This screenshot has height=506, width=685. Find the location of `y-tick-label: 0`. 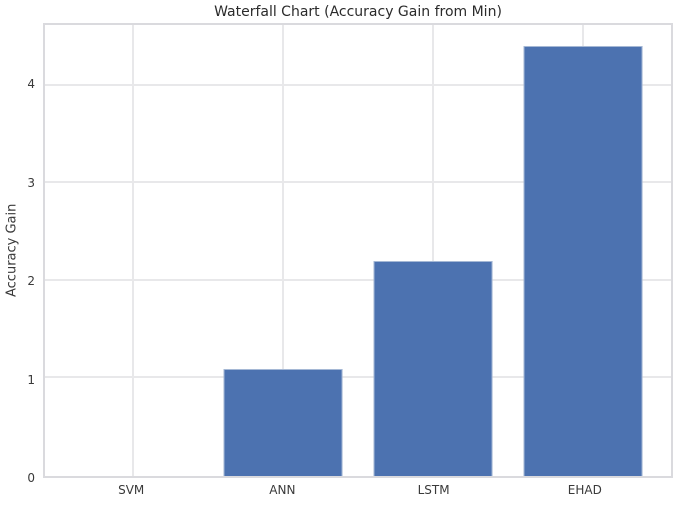

y-tick-label: 0 is located at coordinates (31, 478).